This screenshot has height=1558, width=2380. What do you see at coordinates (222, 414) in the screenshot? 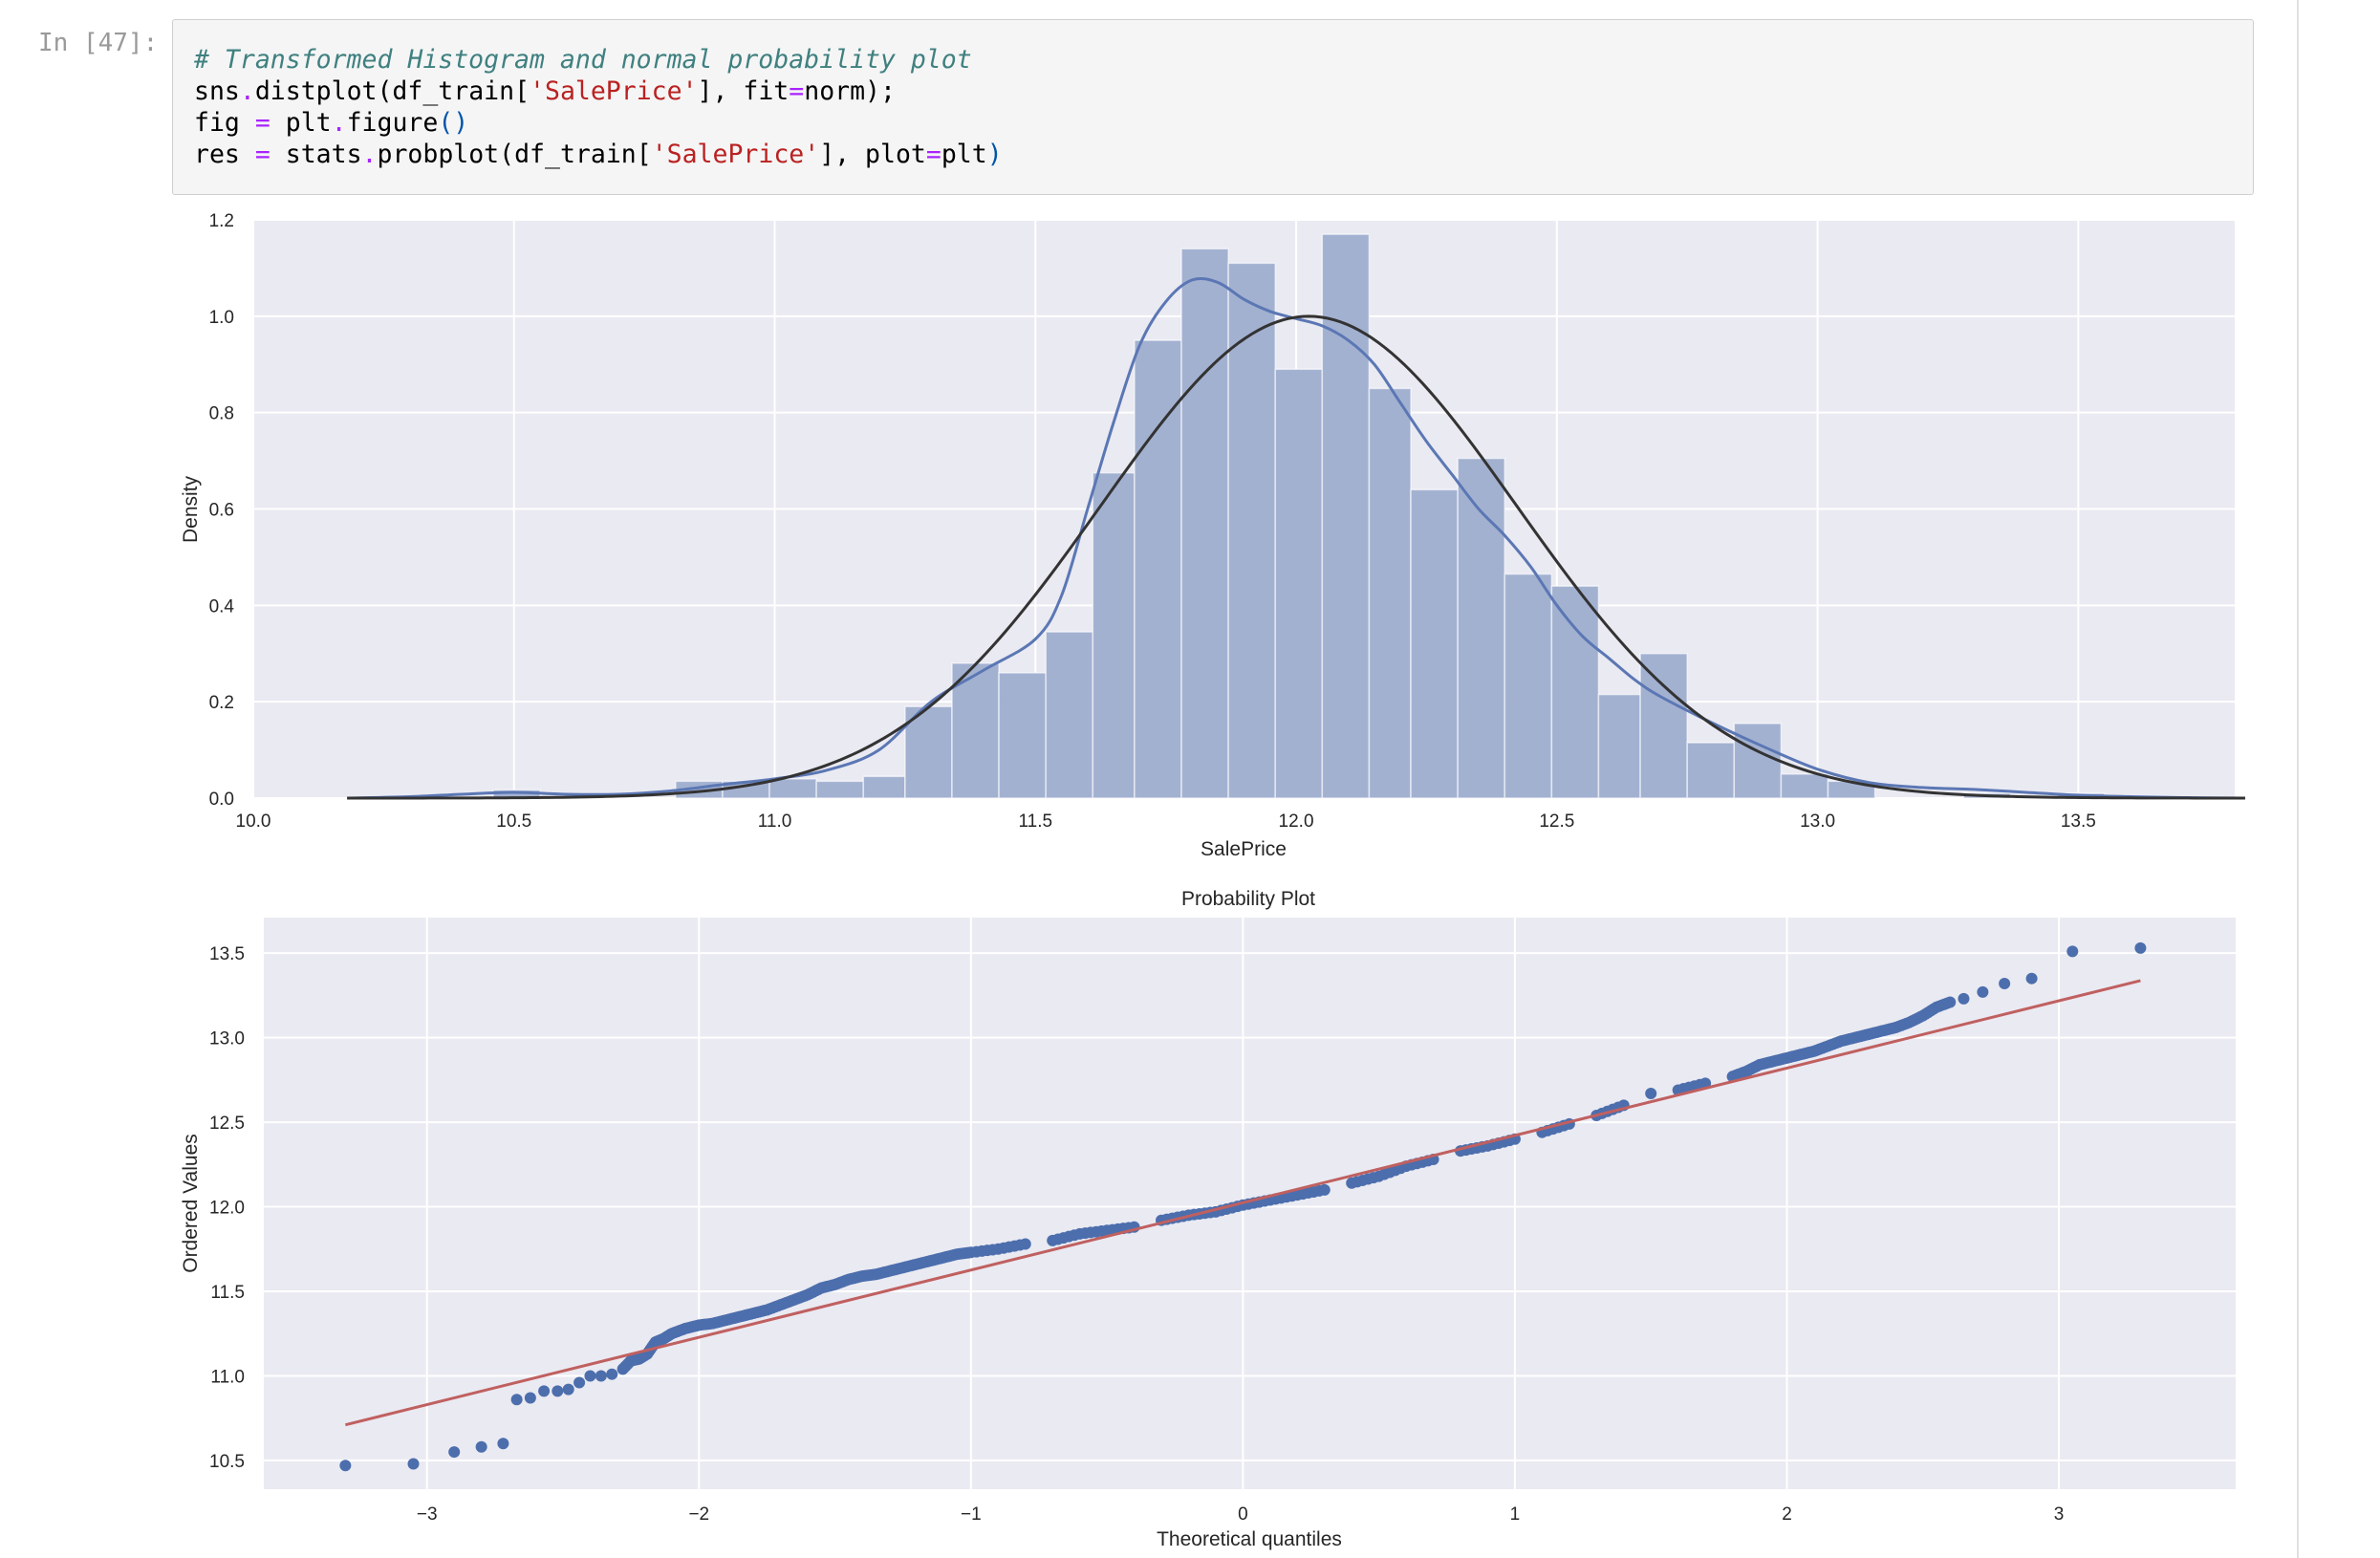
I see `histogram-y-tick-label: 0.8` at bounding box center [222, 414].